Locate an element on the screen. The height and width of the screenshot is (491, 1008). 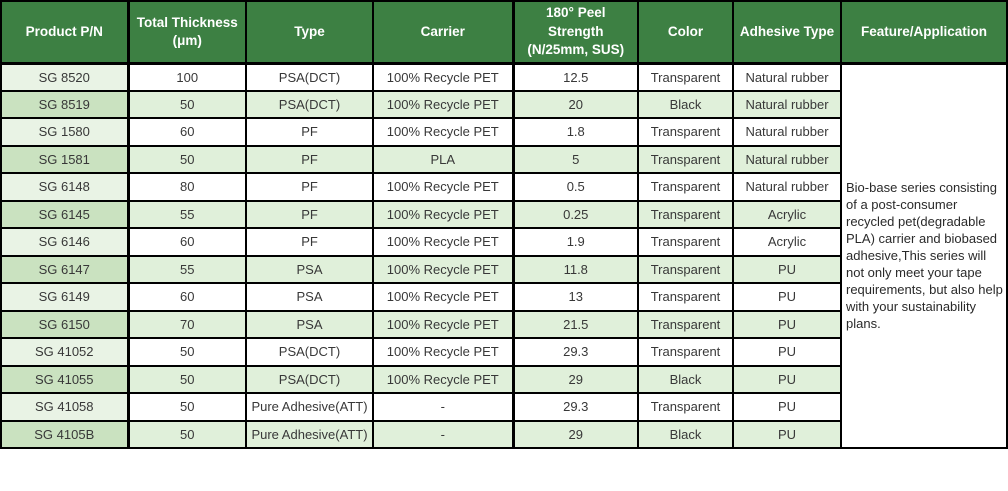
cell-pn: SG 1580 is located at coordinates (65, 132).